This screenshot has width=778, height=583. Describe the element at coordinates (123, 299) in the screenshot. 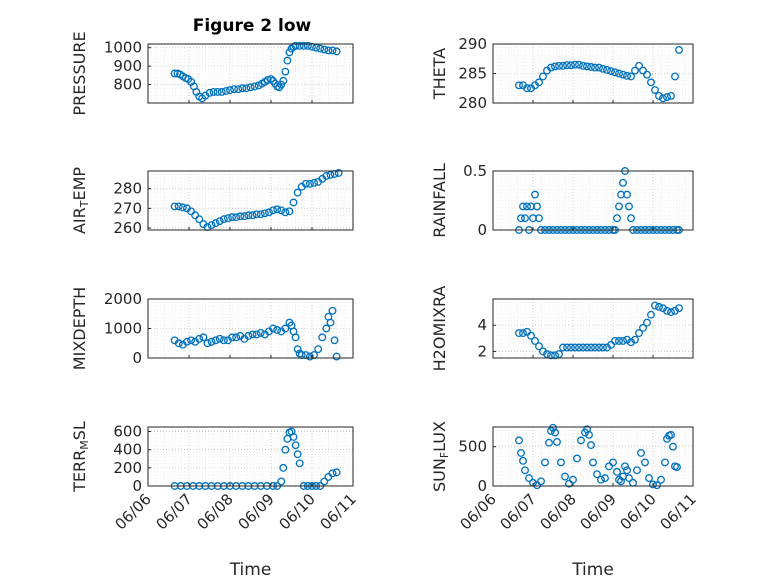

I see `y-tick-label: 2000` at that location.